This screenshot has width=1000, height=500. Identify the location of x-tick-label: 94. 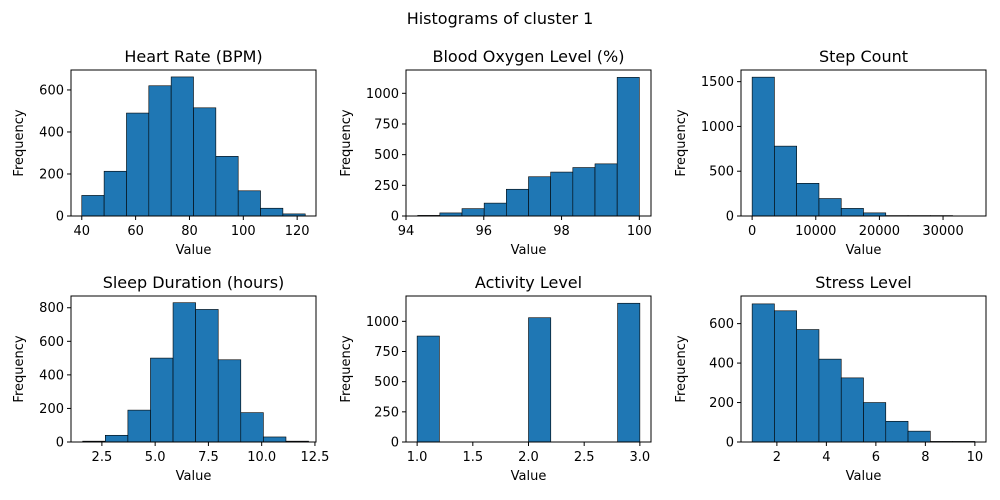
(406, 231).